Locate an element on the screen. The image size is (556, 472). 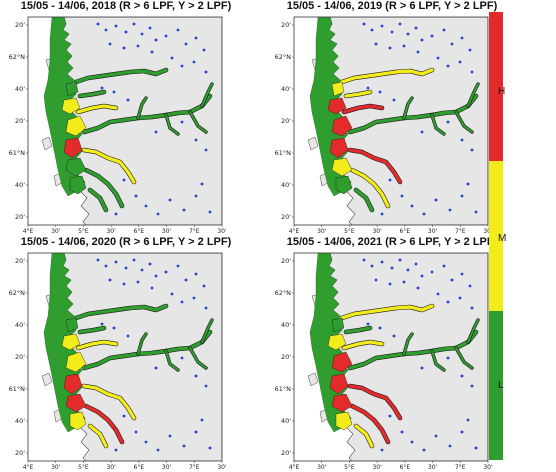
lon-tick-label: 5°E is located at coordinates (349, 231).